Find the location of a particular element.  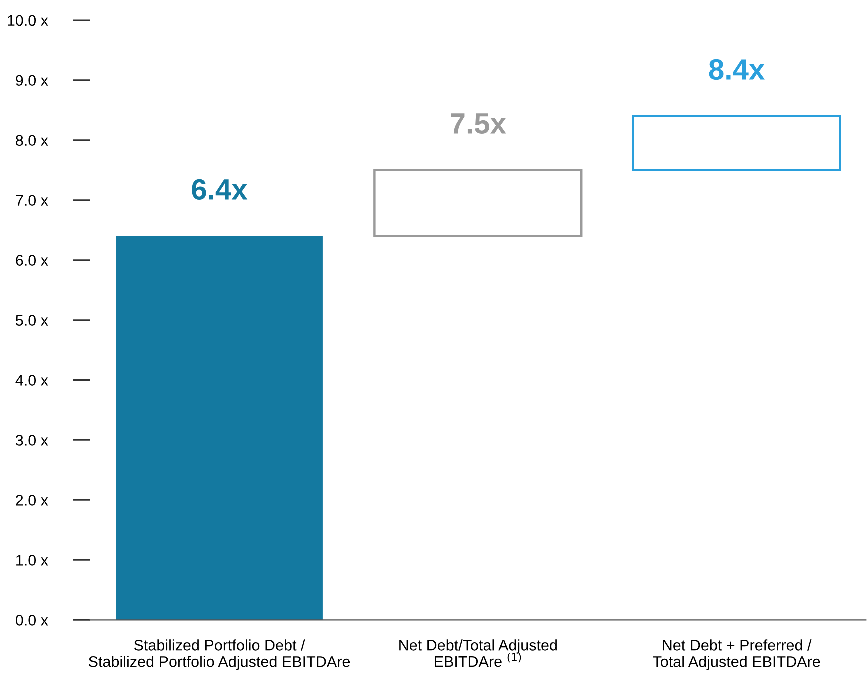

y-tick-label: 0.0 x is located at coordinates (32, 620).